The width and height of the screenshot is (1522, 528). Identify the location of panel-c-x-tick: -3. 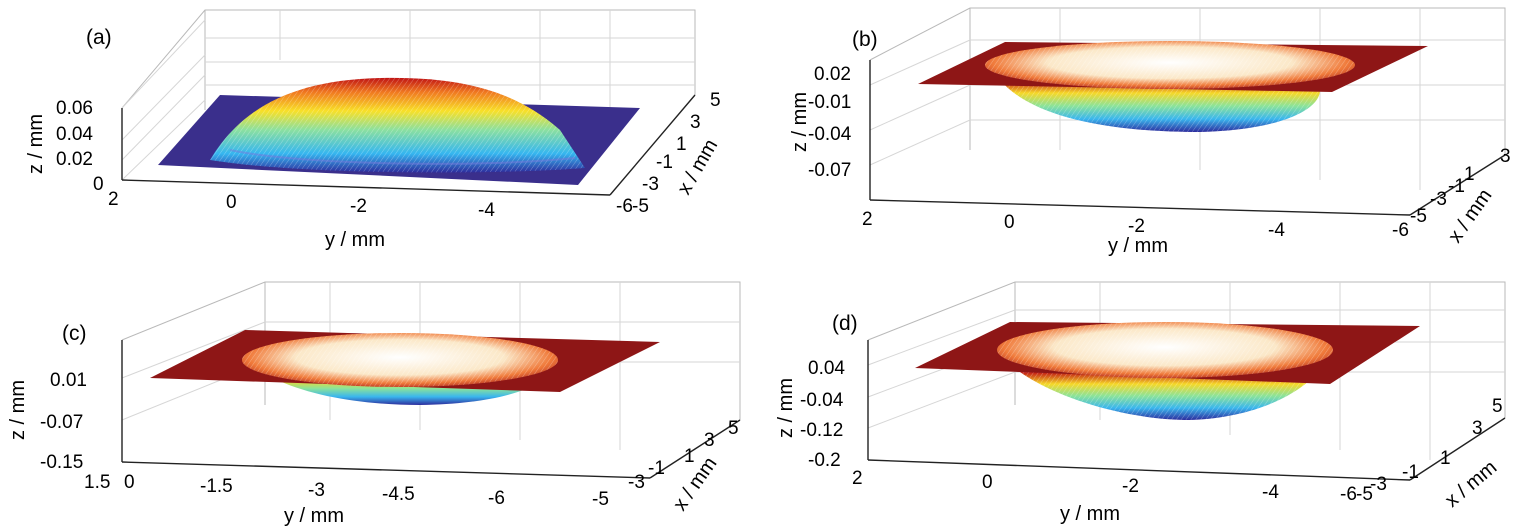
(636, 482).